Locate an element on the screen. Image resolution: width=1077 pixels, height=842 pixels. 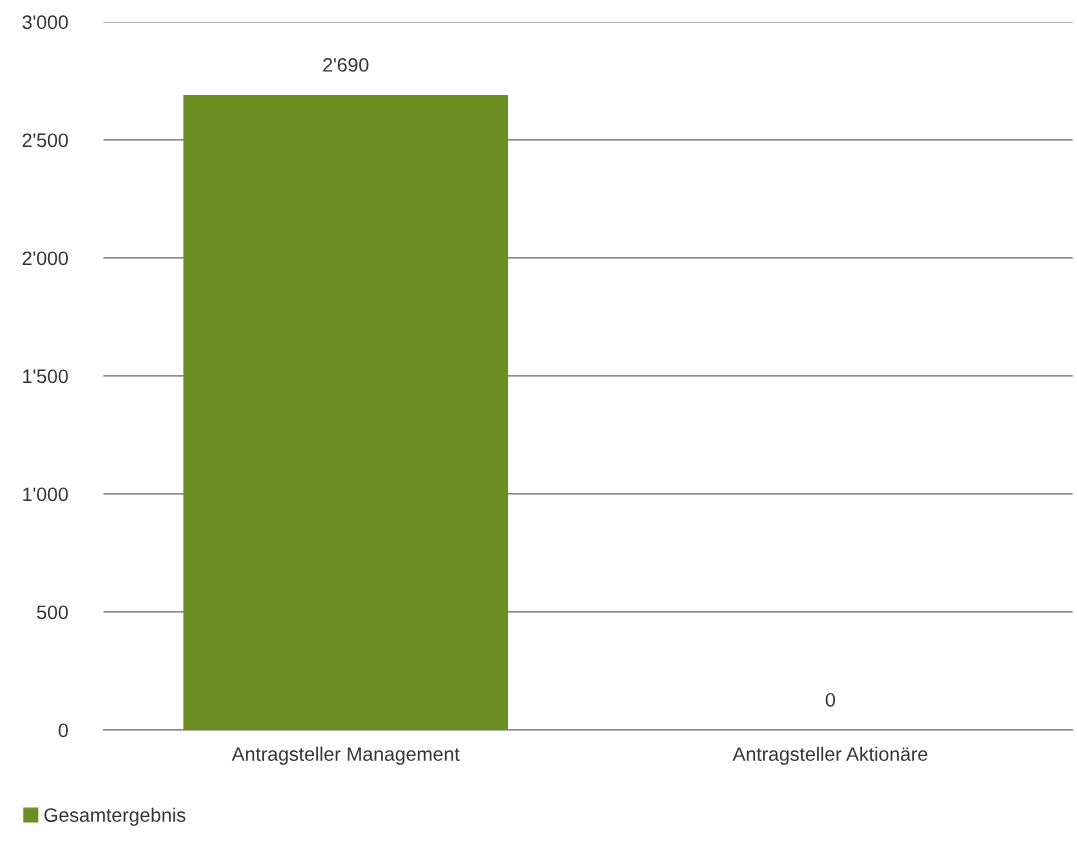
data-label: 2'690 is located at coordinates (346, 65).